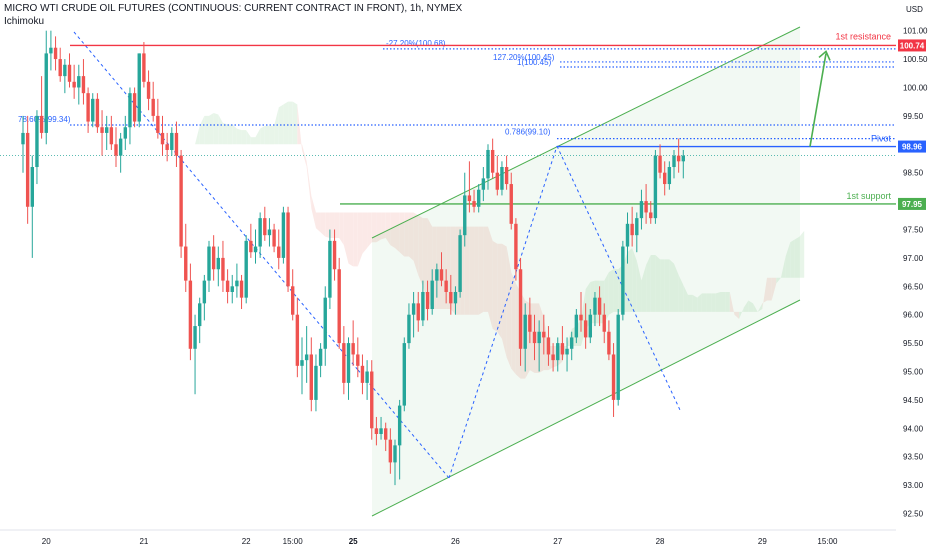  Describe the element at coordinates (503, 312) in the screenshot. I see `zigzag-leg` at that location.